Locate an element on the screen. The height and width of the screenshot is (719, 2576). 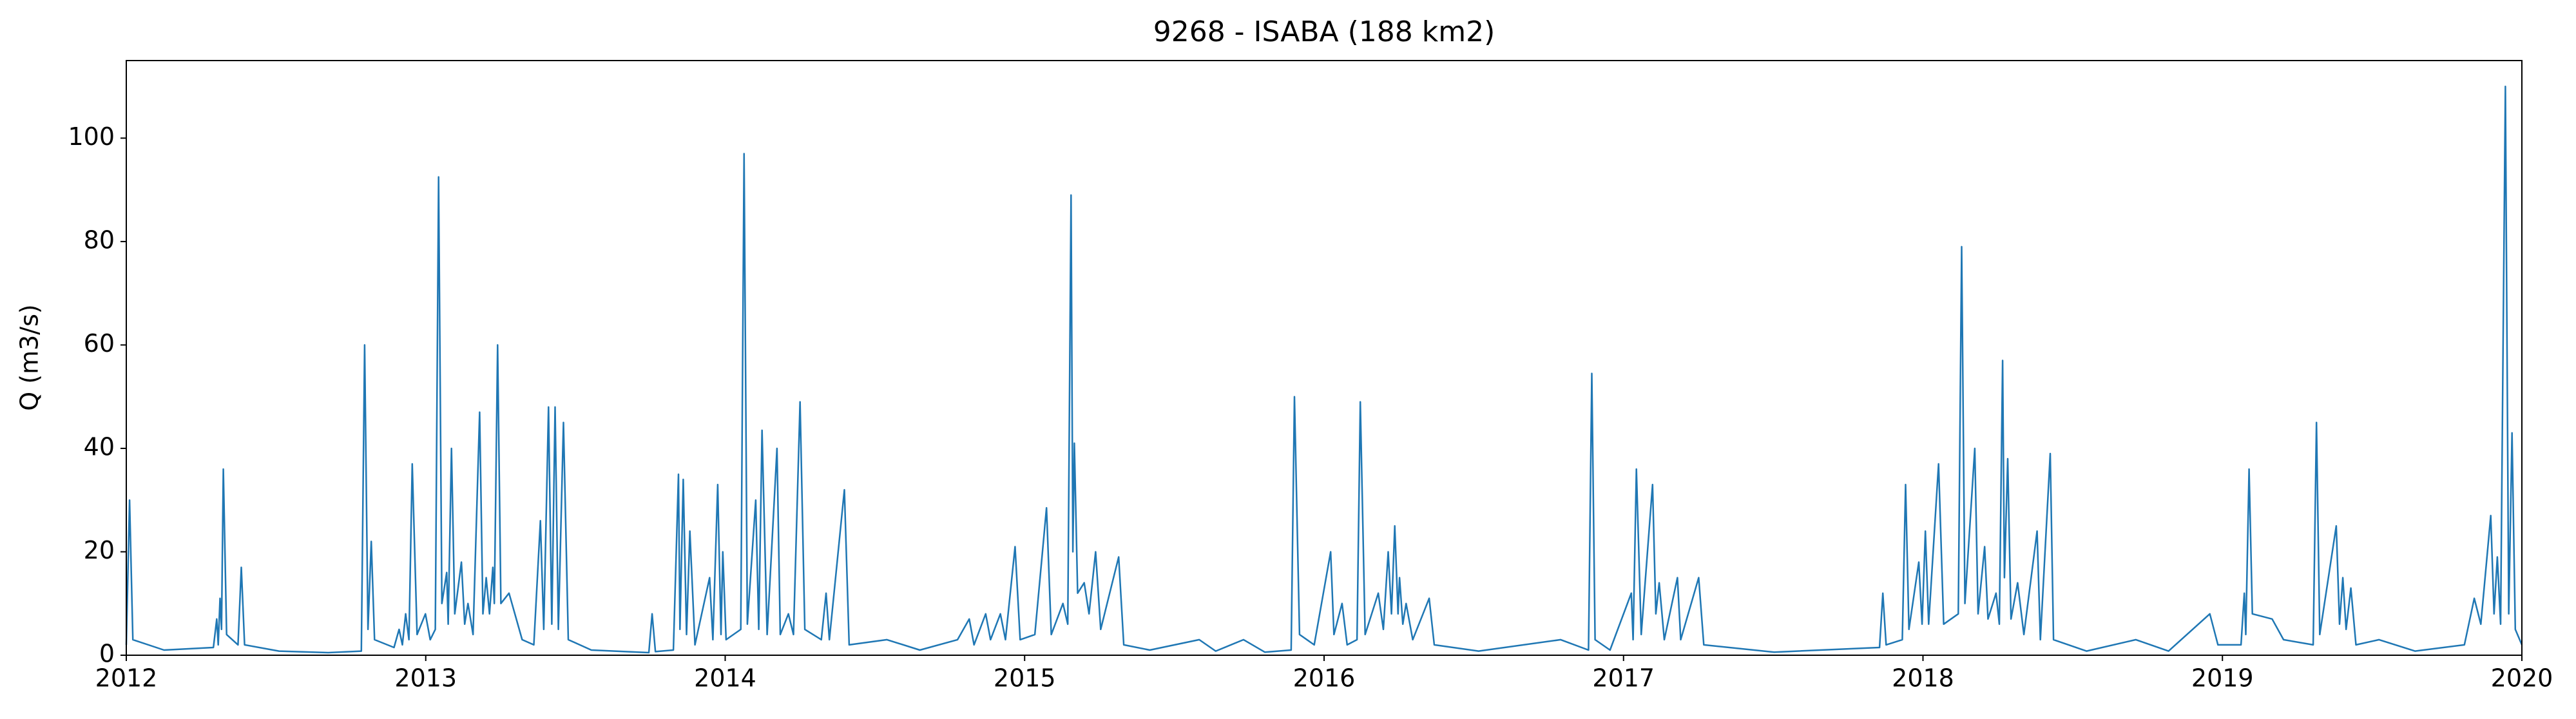
y-tick-label: 80 is located at coordinates (99, 239).